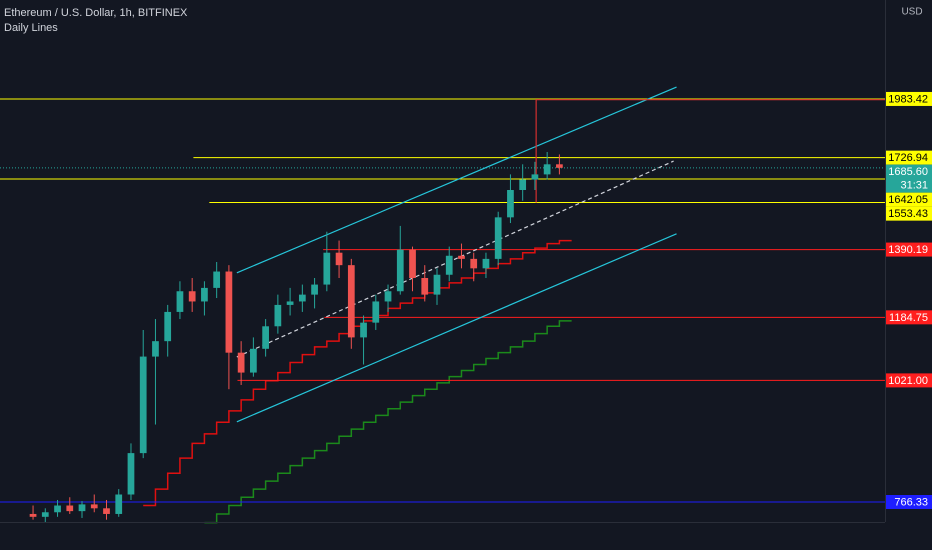 This screenshot has height=550, width=932. I want to click on currency-button: USD, so click(911, 12).